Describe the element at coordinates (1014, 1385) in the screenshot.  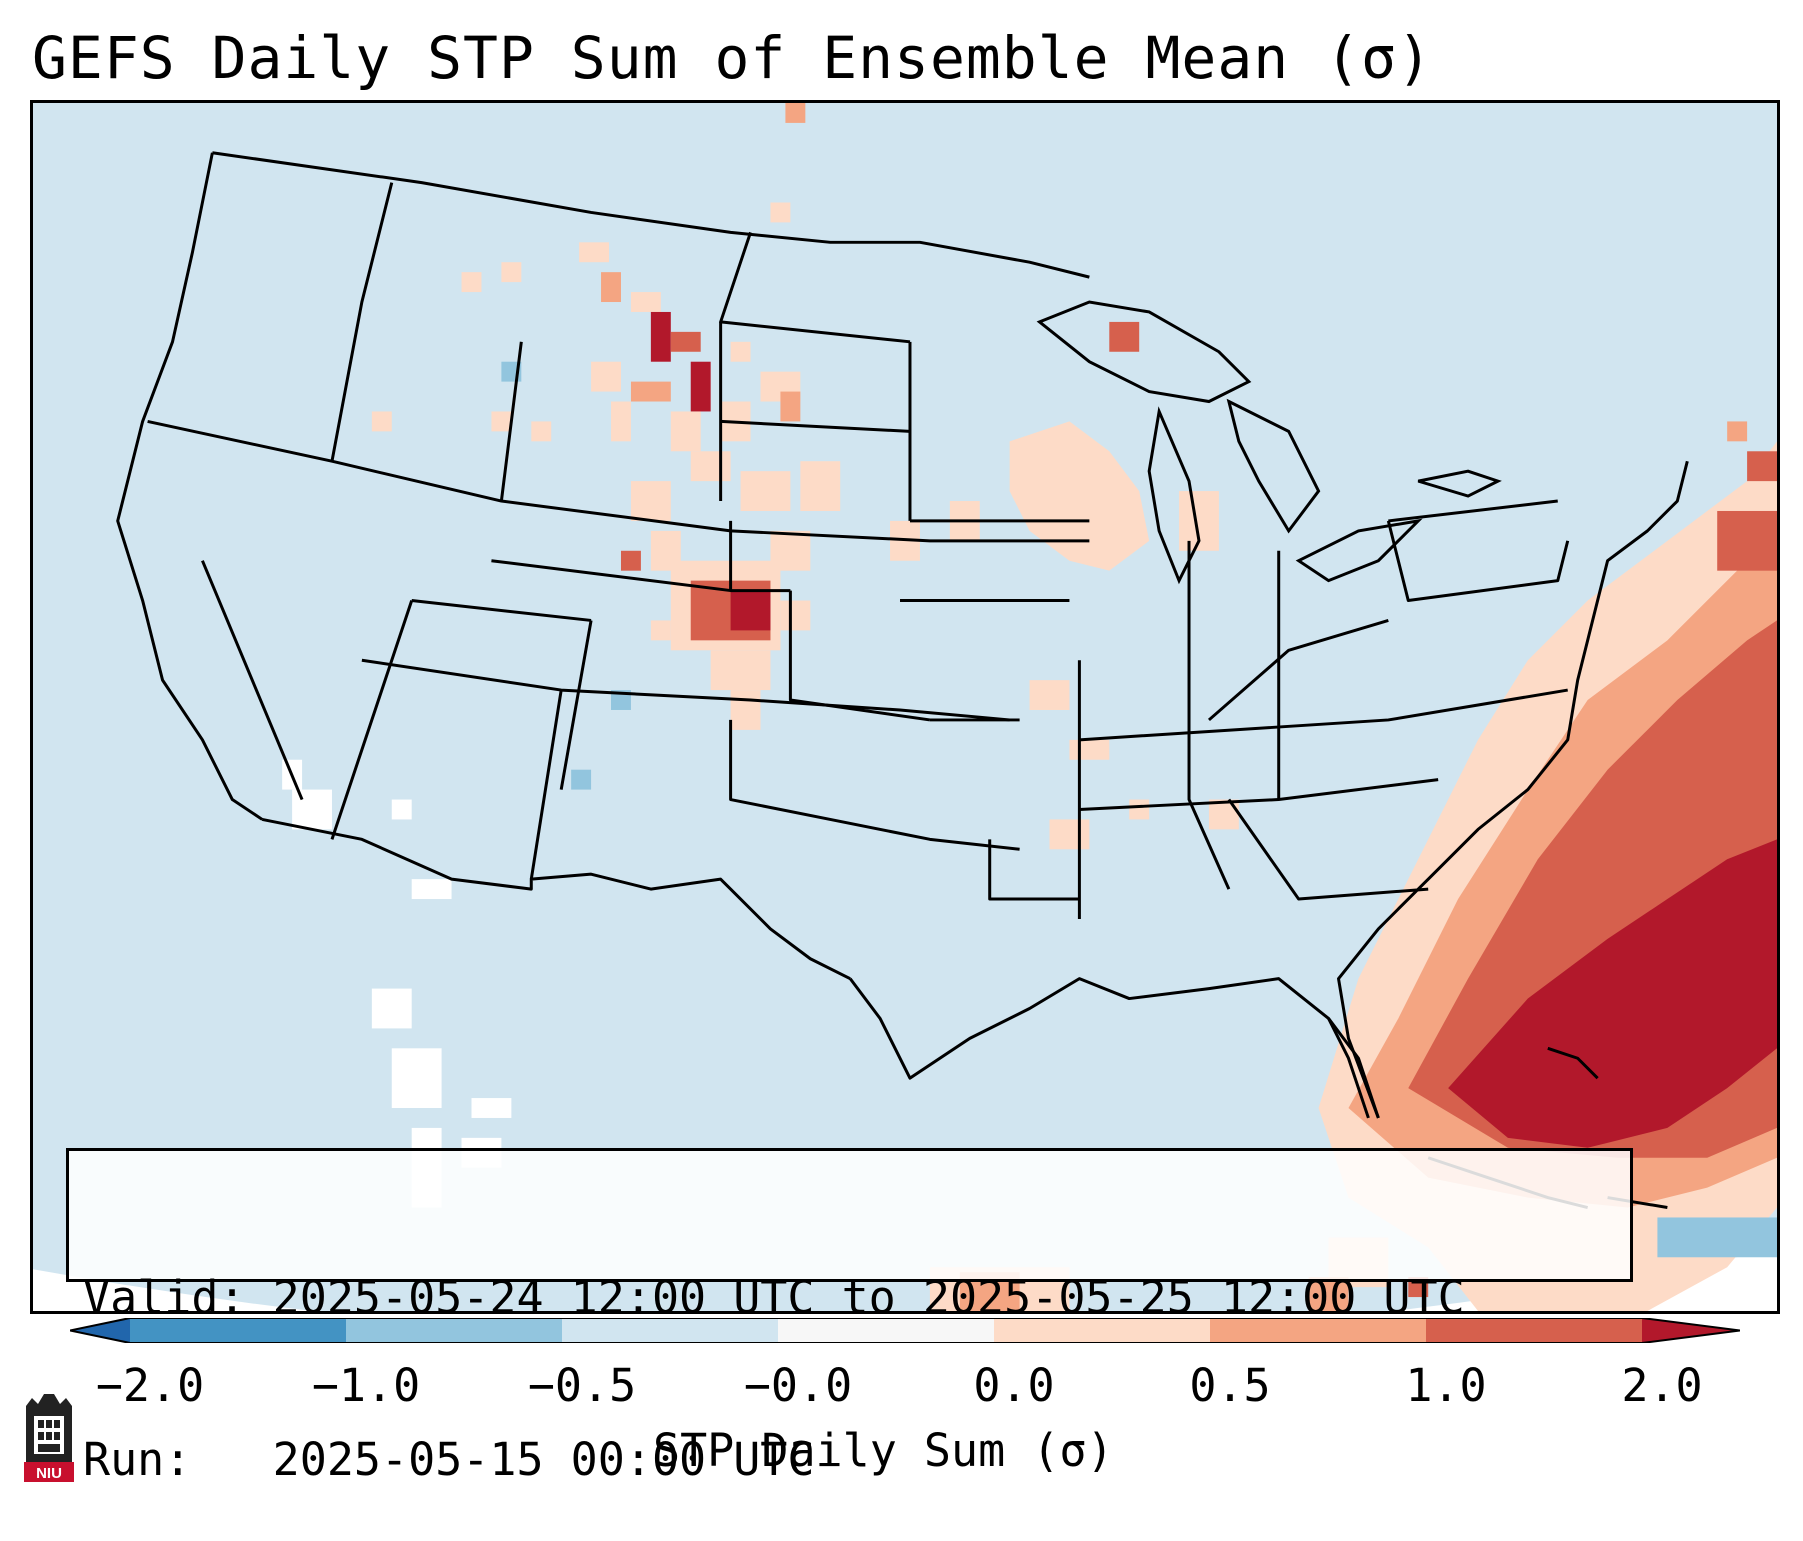
I see `colorbar-tick-label: 0.0` at that location.